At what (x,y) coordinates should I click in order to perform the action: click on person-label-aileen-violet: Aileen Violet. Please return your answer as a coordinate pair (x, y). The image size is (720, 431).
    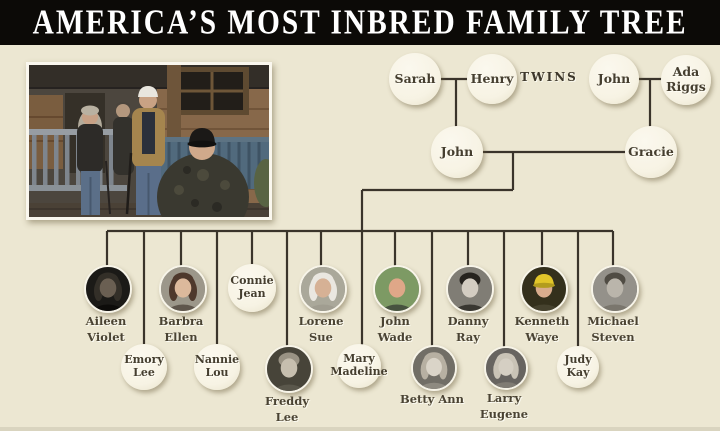
    Looking at the image, I should click on (106, 329).